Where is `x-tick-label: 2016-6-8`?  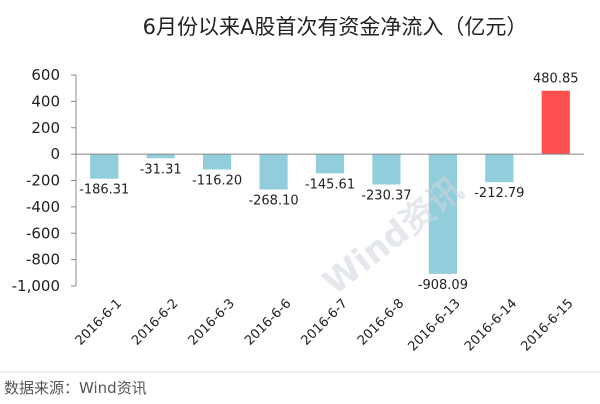
x-tick-label: 2016-6-8 is located at coordinates (381, 322).